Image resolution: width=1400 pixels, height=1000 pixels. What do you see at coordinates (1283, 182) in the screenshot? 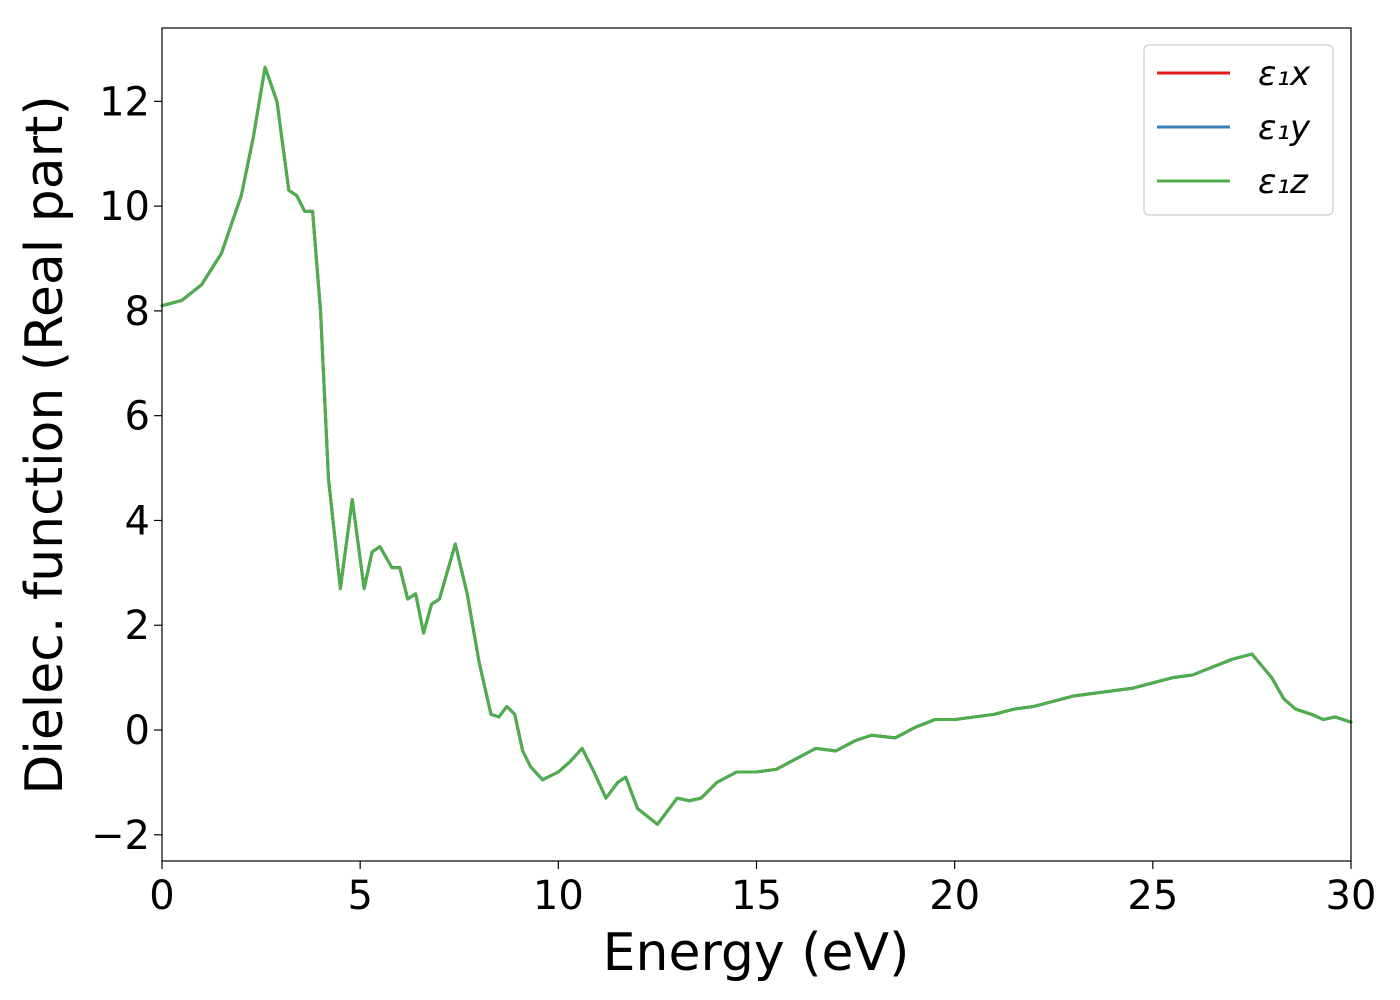
I see `legend-label: ε₁z` at bounding box center [1283, 182].